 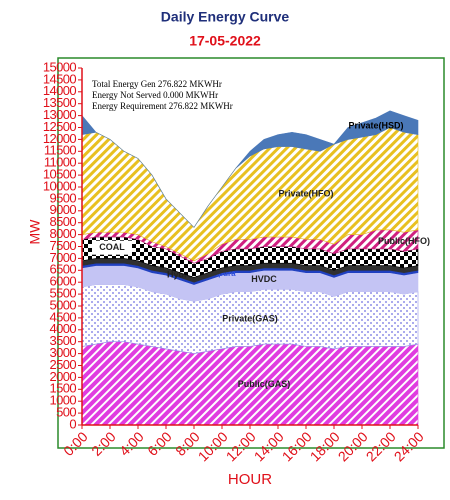 I want to click on series-label: Tripura, so click(x=222, y=273).